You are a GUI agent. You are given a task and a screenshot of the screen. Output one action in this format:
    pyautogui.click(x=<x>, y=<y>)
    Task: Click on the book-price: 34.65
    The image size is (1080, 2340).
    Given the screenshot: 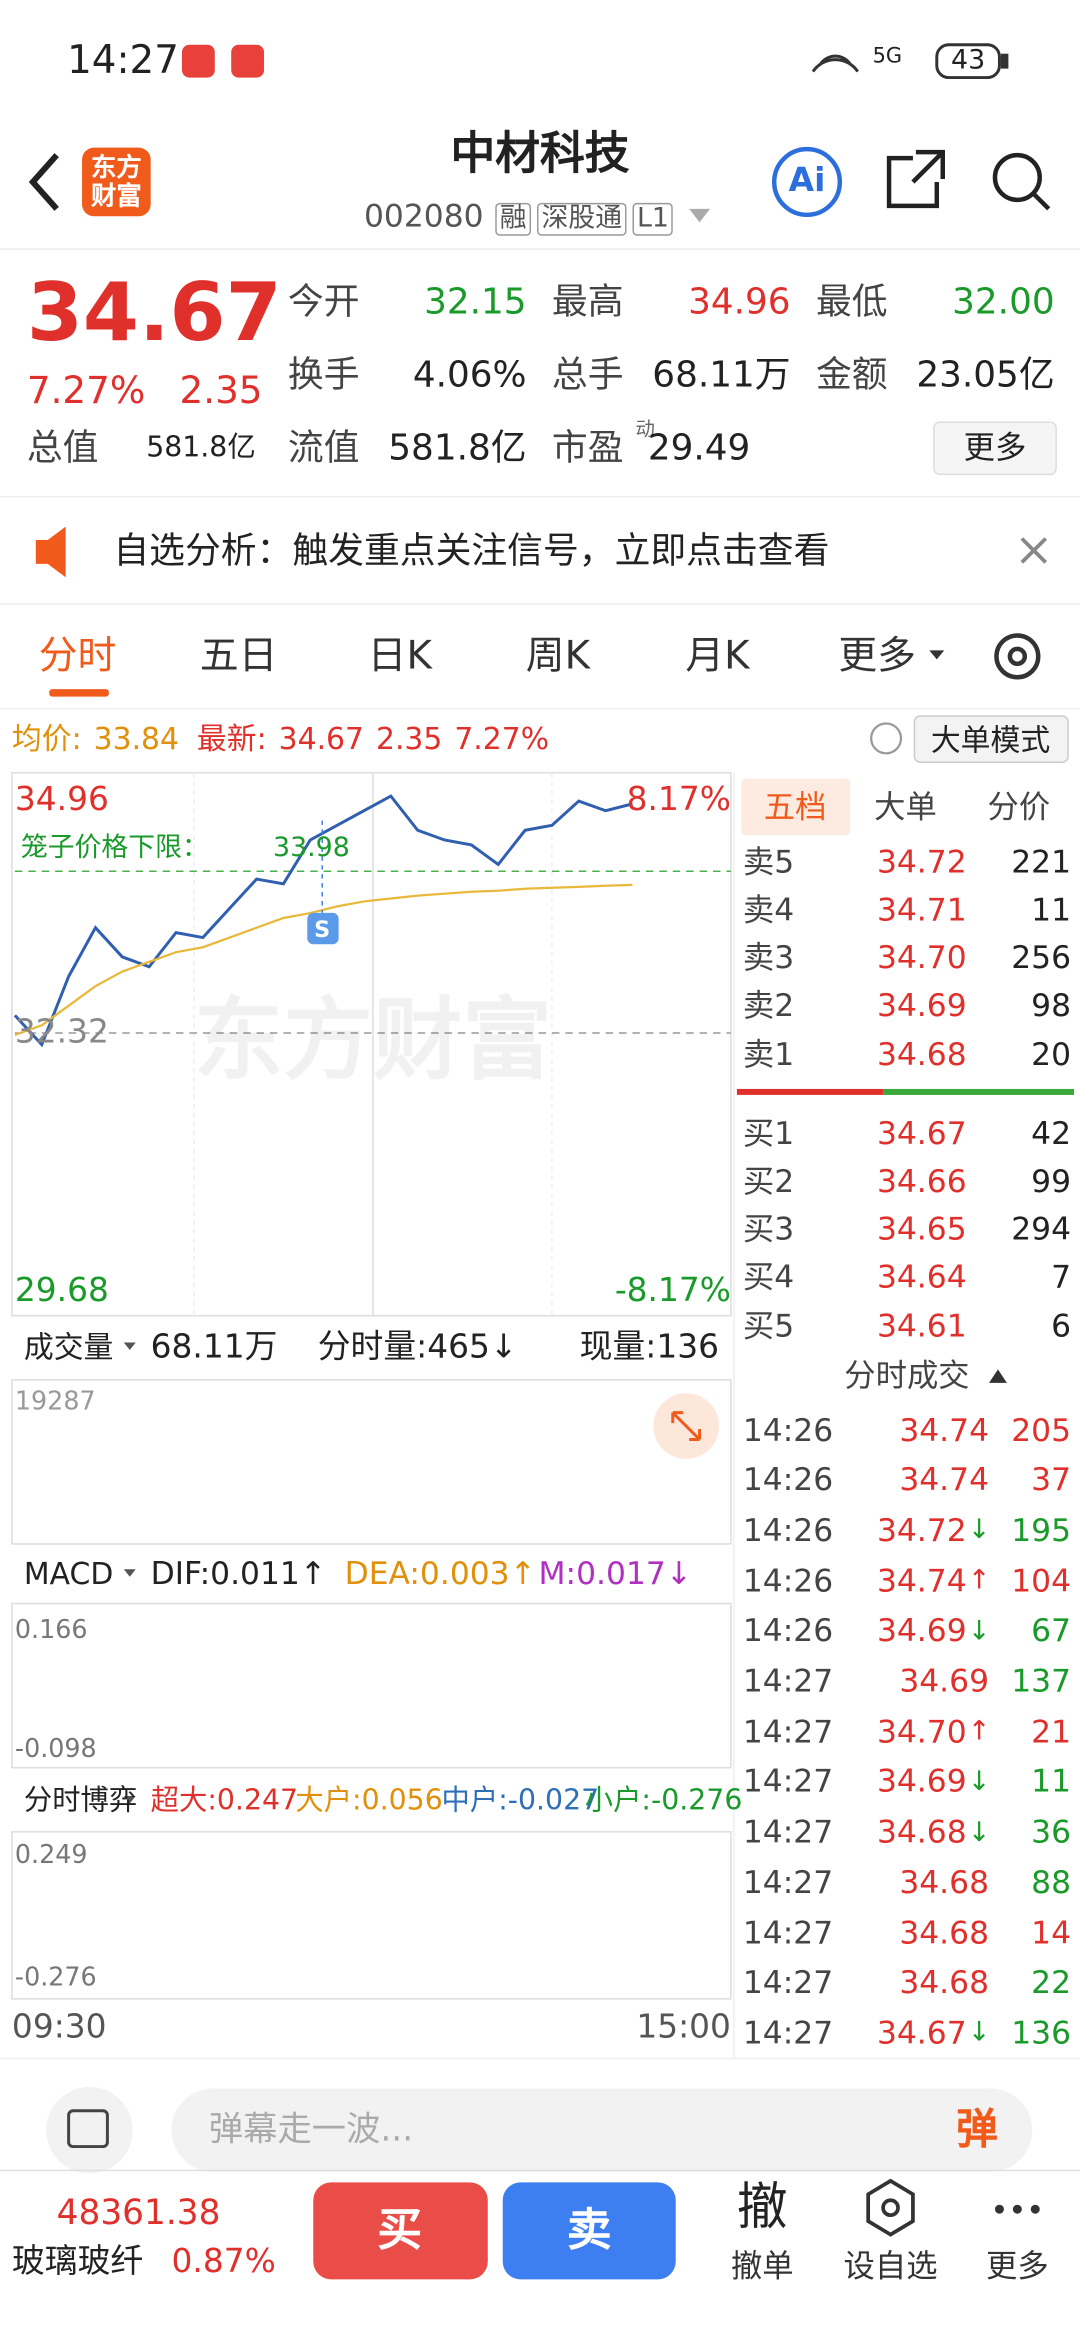 What is the action you would take?
    pyautogui.click(x=921, y=1229)
    